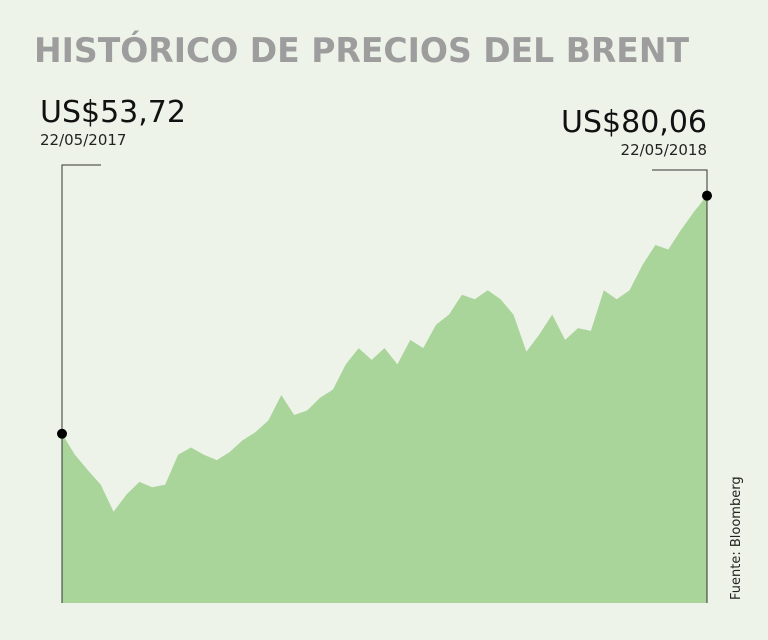 The height and width of the screenshot is (640, 768). What do you see at coordinates (362, 50) in the screenshot?
I see `chart-title: HISTÓRICO DE PRECIOS DEL BRENT` at bounding box center [362, 50].